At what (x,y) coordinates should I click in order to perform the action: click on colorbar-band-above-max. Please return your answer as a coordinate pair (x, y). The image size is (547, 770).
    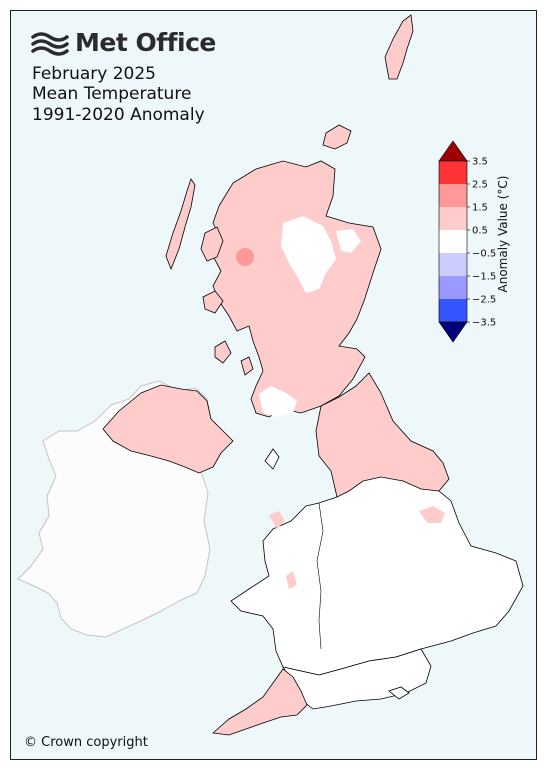
    Looking at the image, I should click on (453, 151).